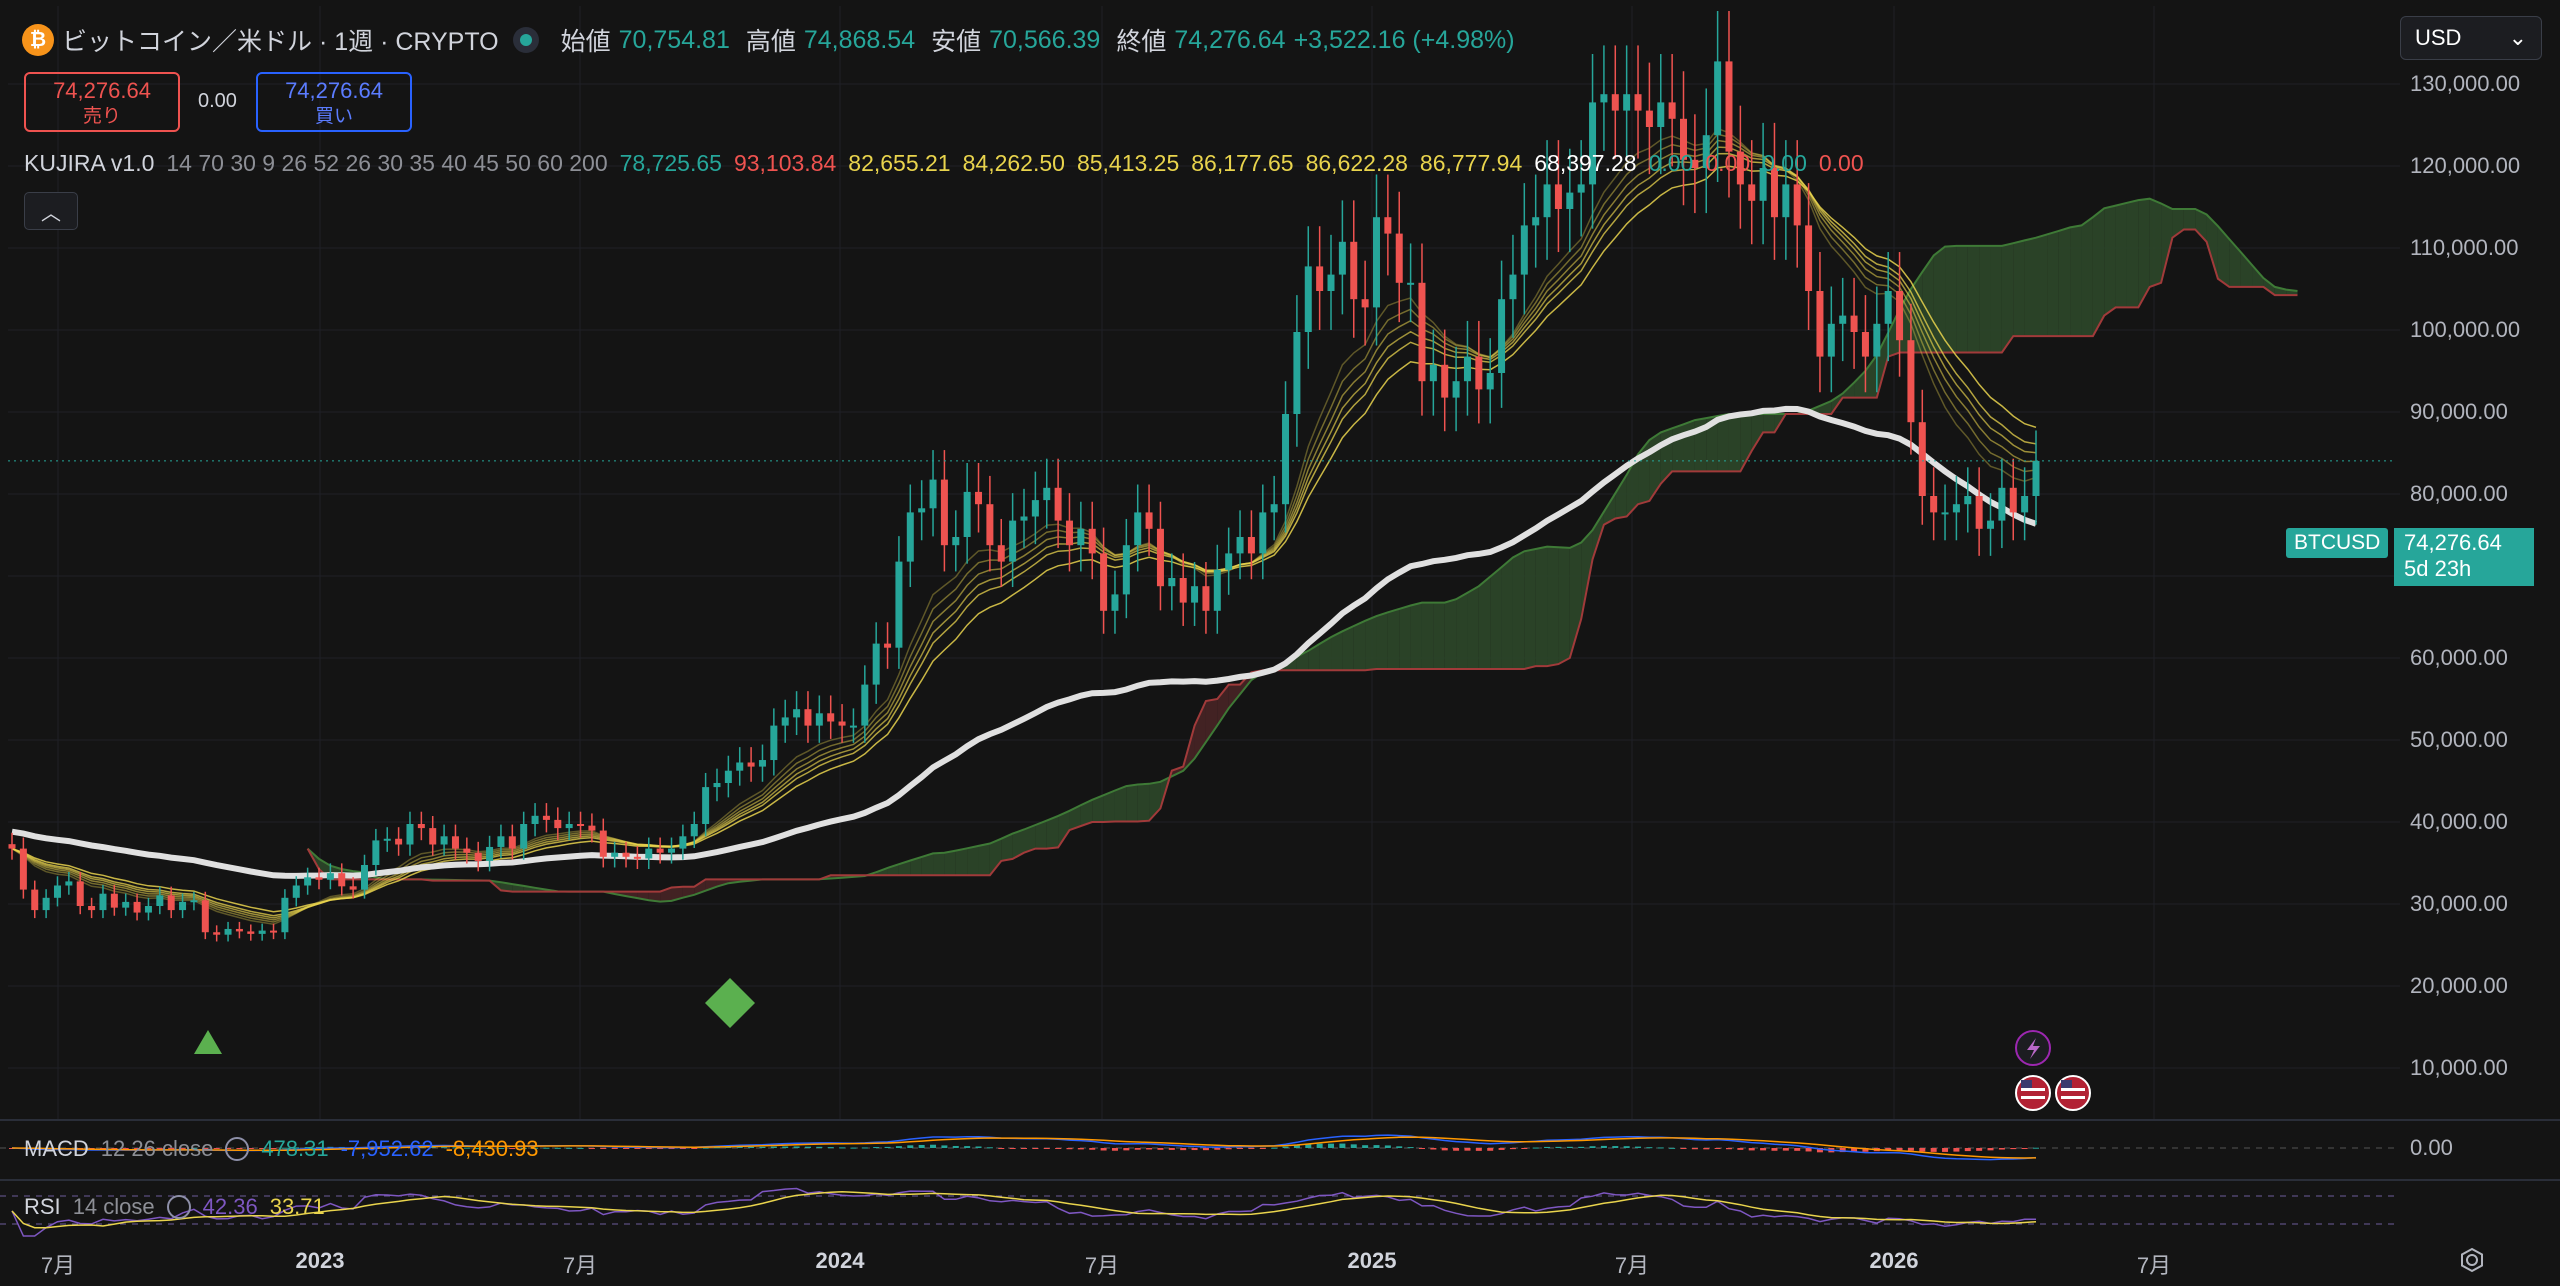 This screenshot has width=2560, height=1286. What do you see at coordinates (1784, 163) in the screenshot?
I see `indicator-value: 0.00` at bounding box center [1784, 163].